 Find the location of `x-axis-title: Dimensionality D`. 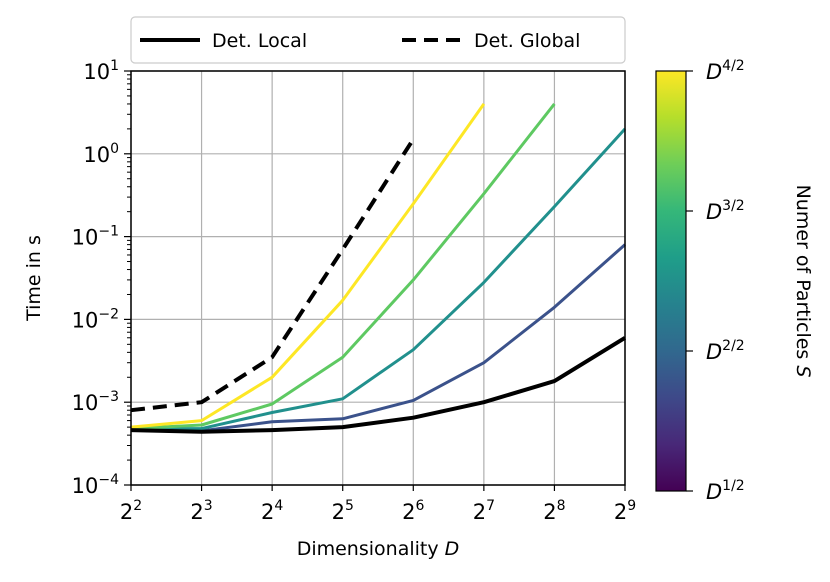

x-axis-title: Dimensionality D is located at coordinates (378, 549).